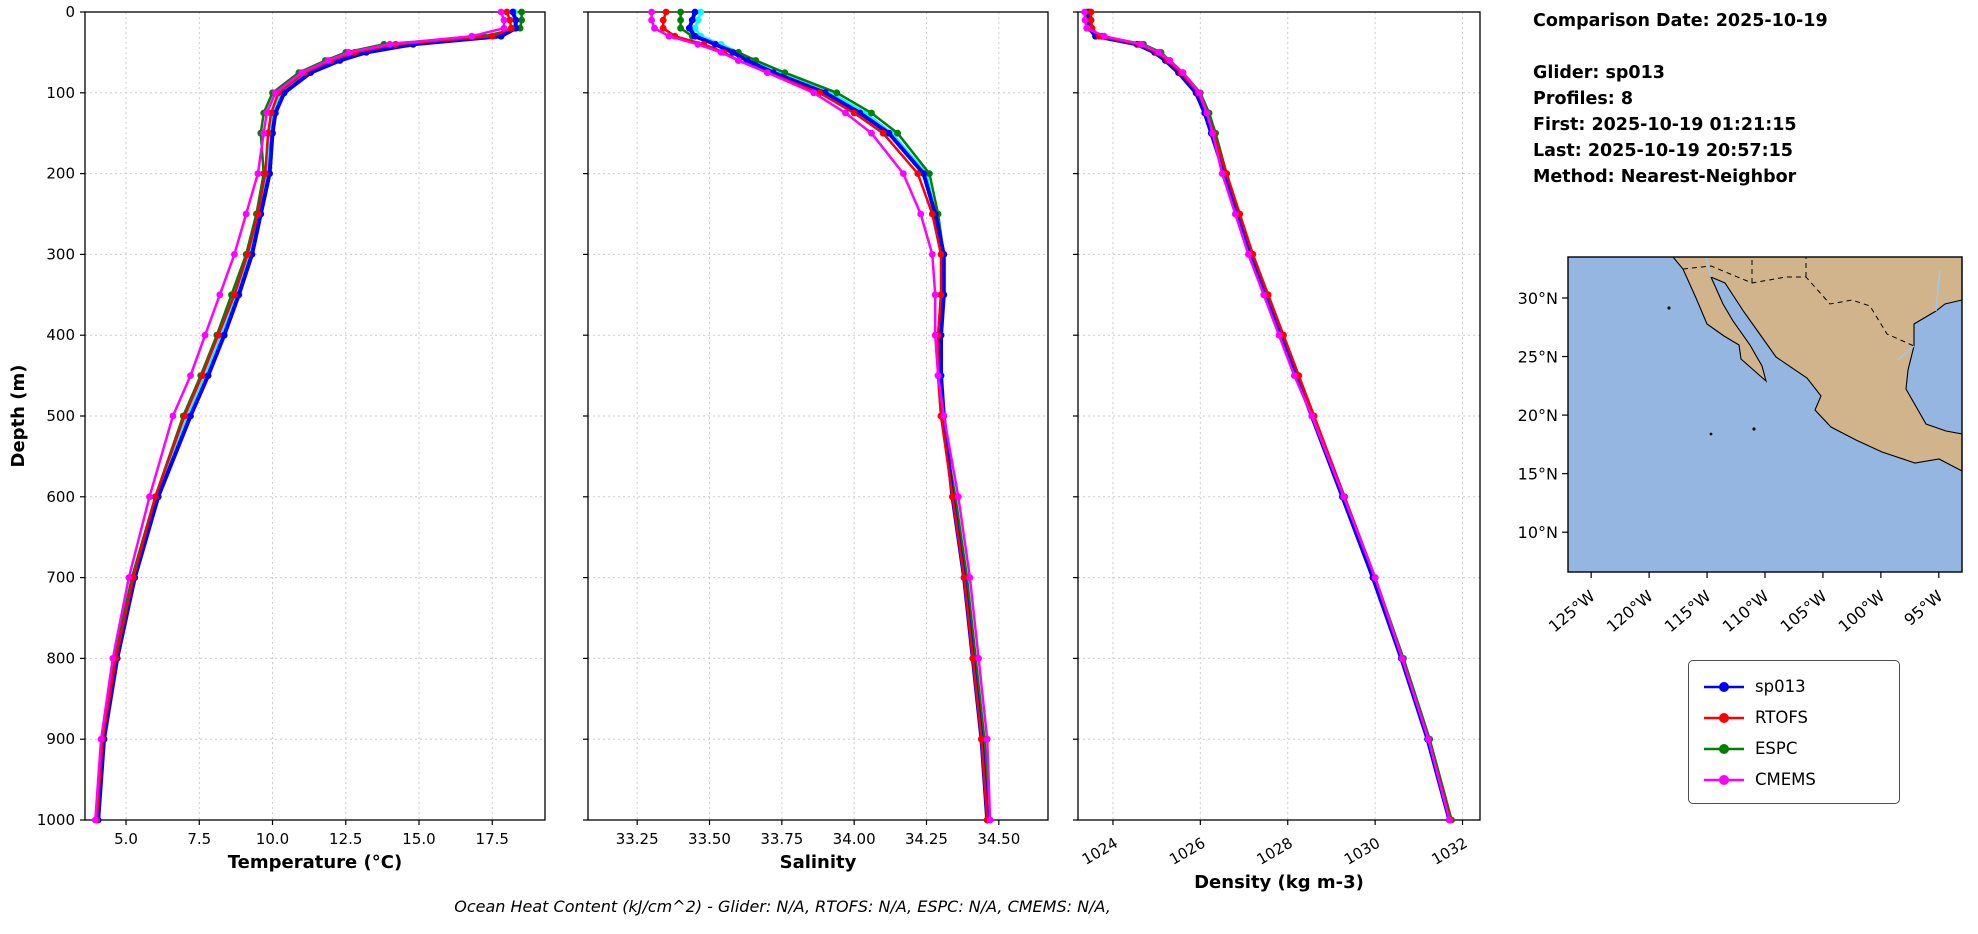 The width and height of the screenshot is (1978, 934). I want to click on svg-text: 7.5, so click(199, 839).